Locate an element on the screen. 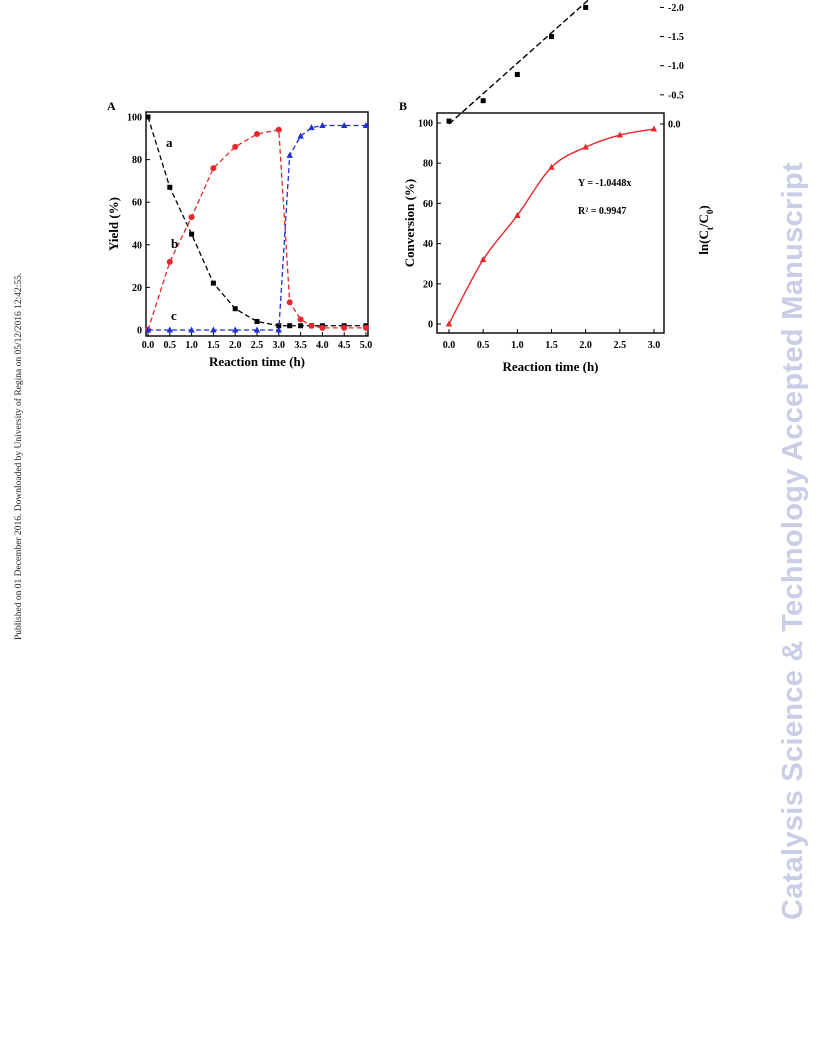 This screenshot has width=816, height=1056. series-line-b is located at coordinates (256, 230).